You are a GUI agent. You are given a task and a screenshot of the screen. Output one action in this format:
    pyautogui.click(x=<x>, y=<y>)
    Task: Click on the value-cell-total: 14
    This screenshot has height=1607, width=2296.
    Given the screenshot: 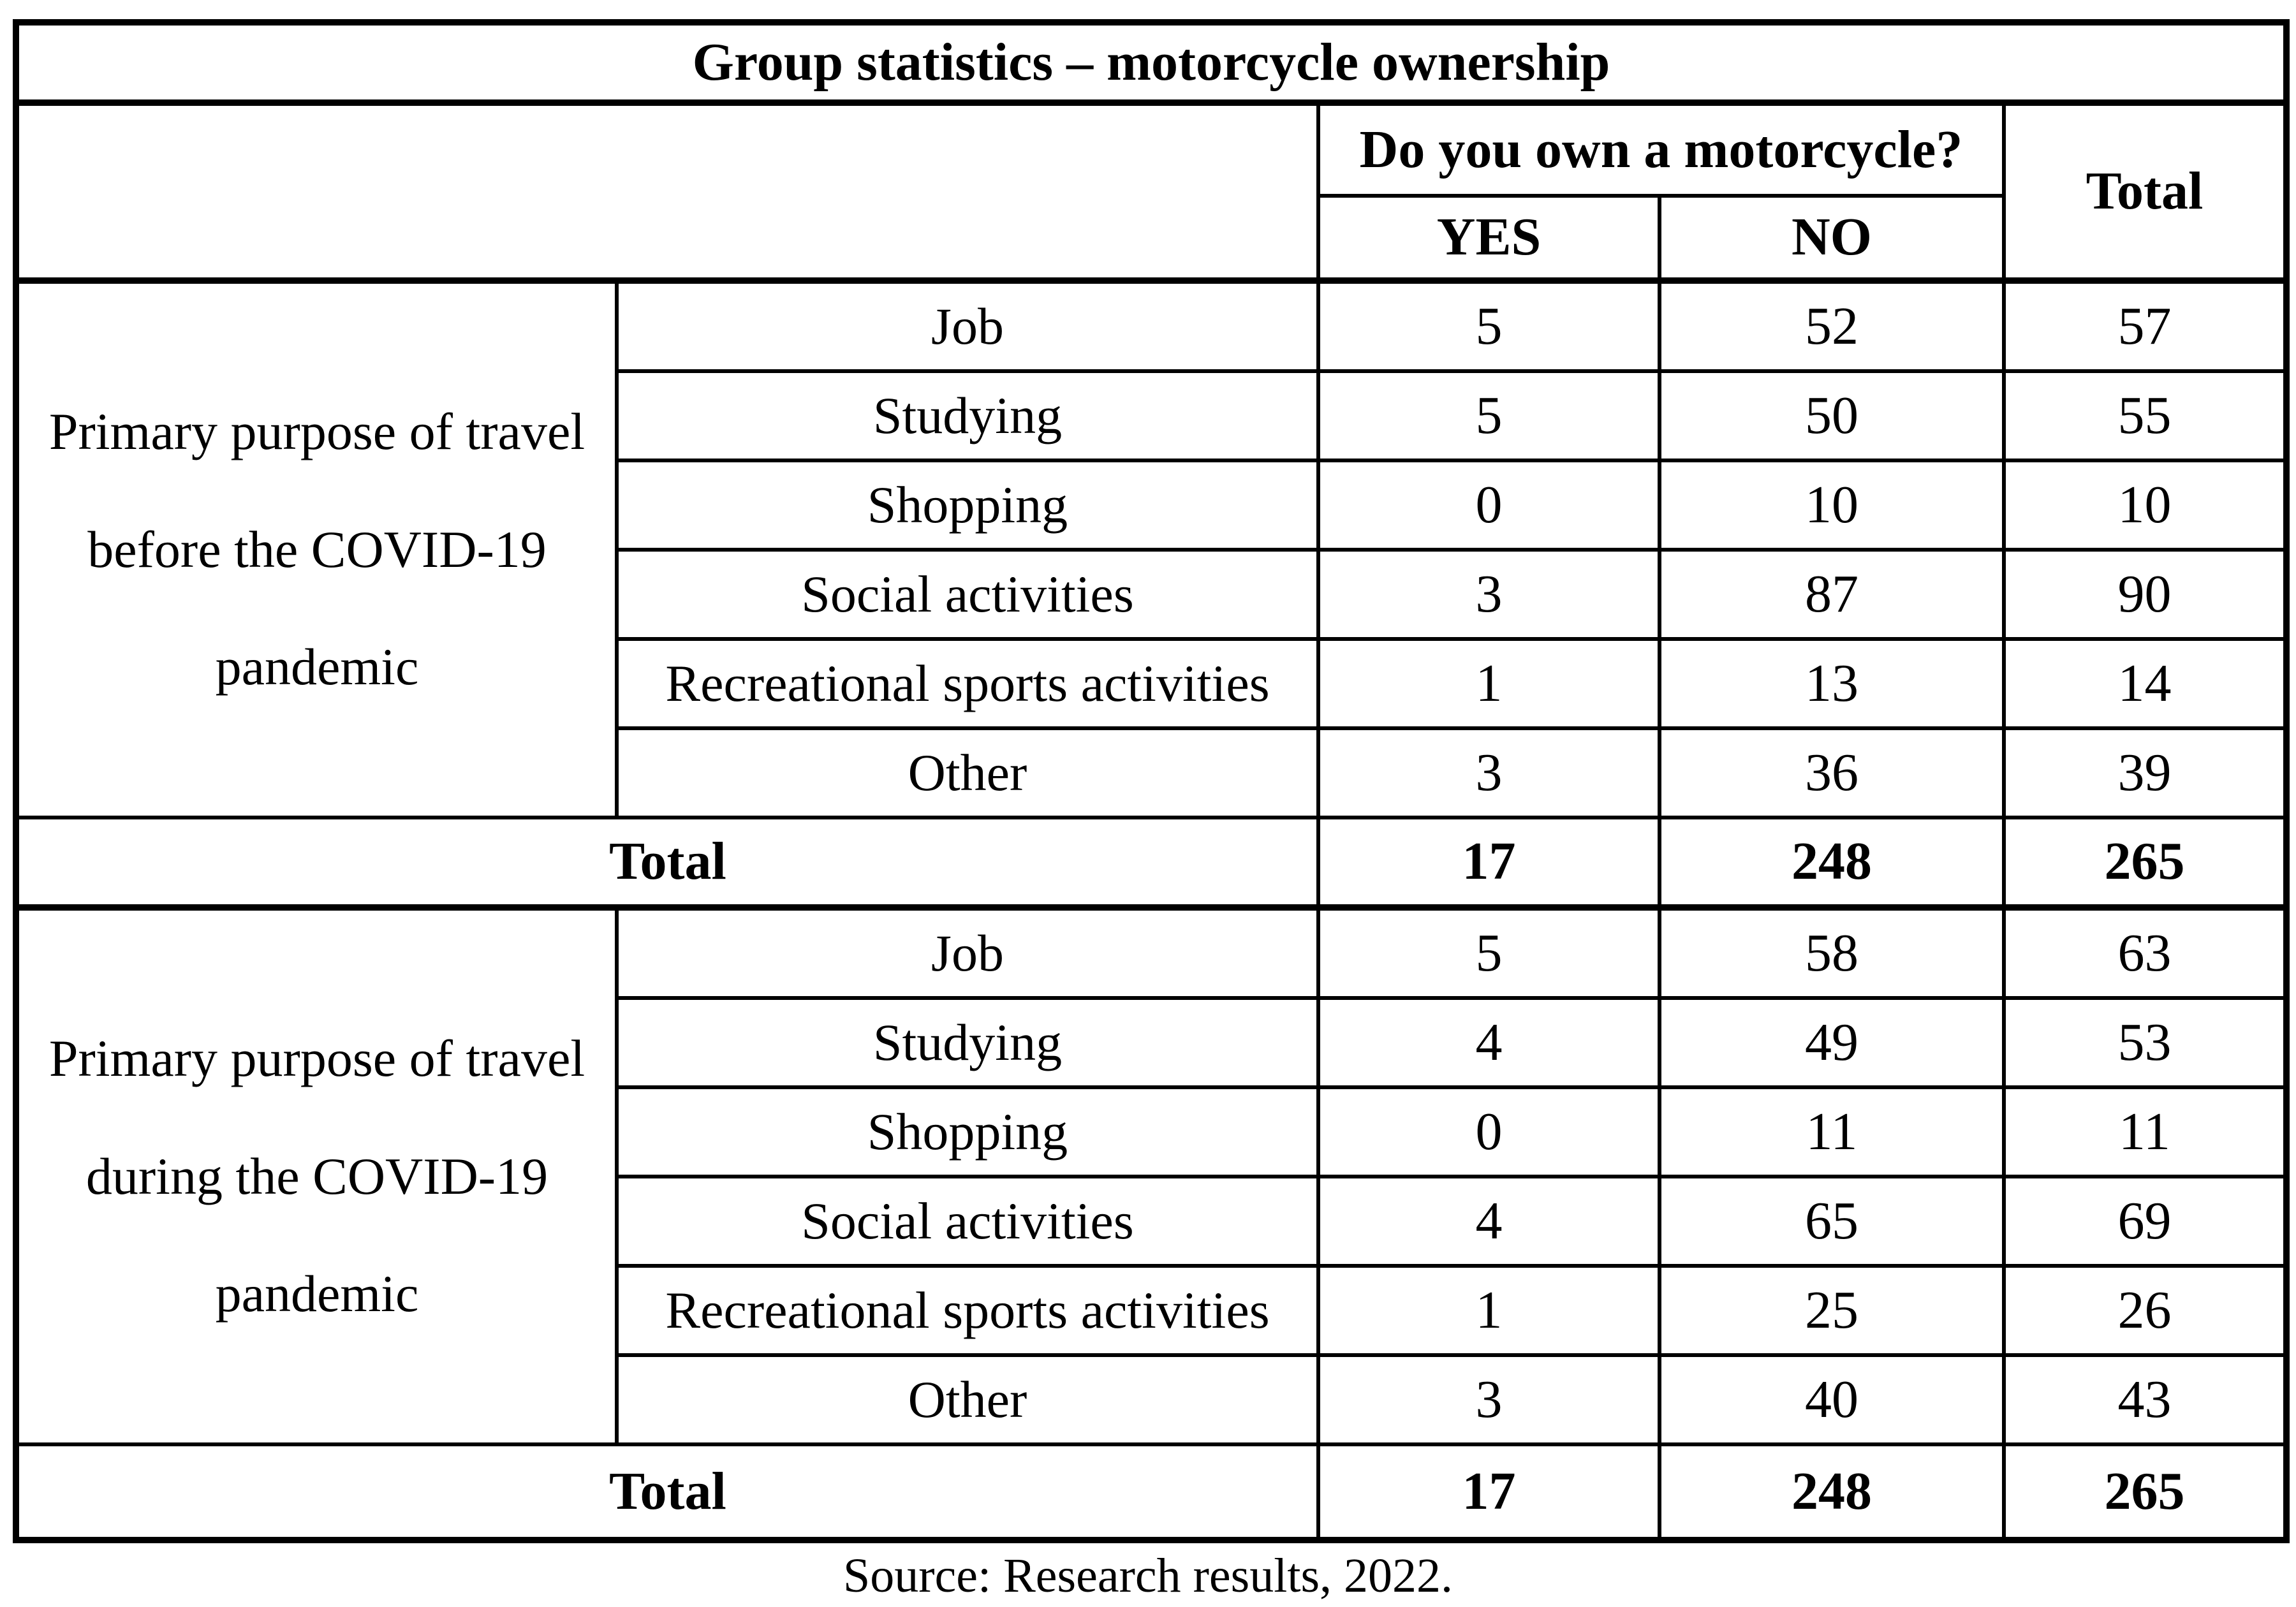 What is the action you would take?
    pyautogui.click(x=2144, y=685)
    